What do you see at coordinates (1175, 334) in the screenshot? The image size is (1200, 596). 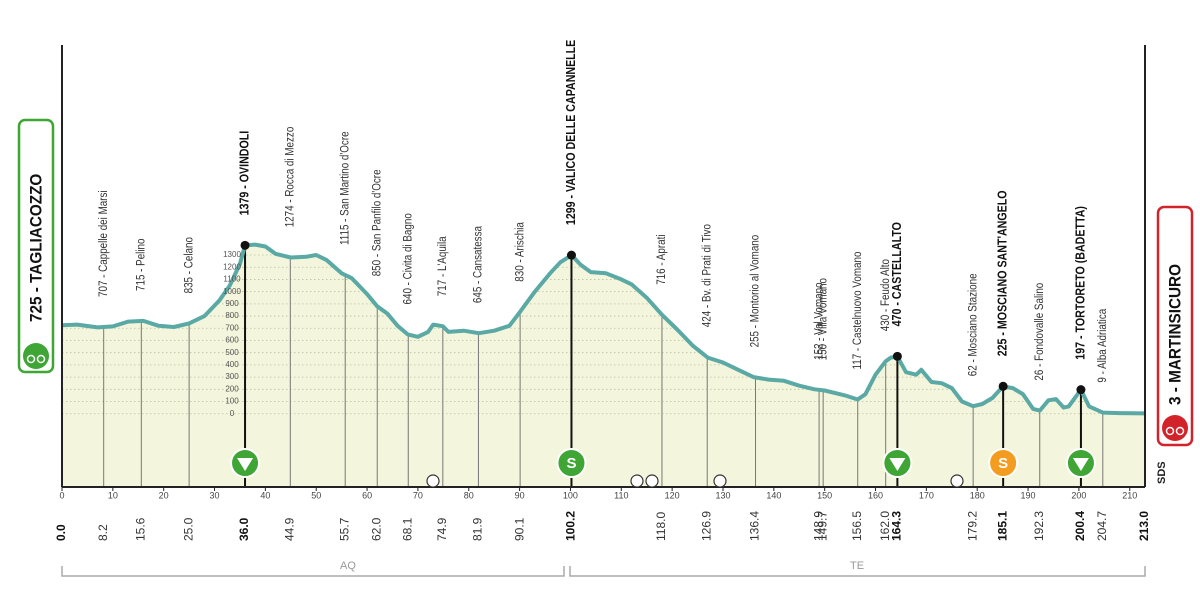 I see `finish-label: 3 - MARTINSICURO` at bounding box center [1175, 334].